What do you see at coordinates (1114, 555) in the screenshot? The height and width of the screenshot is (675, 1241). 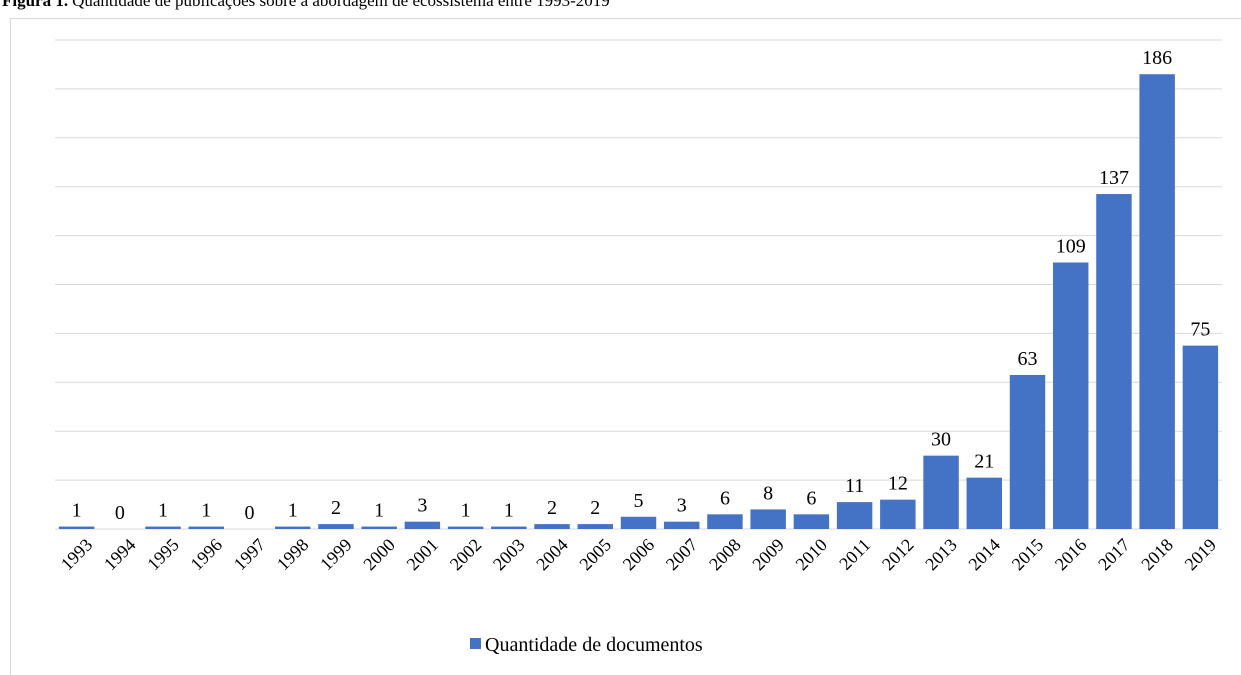 I see `x-tick-label: 2017` at bounding box center [1114, 555].